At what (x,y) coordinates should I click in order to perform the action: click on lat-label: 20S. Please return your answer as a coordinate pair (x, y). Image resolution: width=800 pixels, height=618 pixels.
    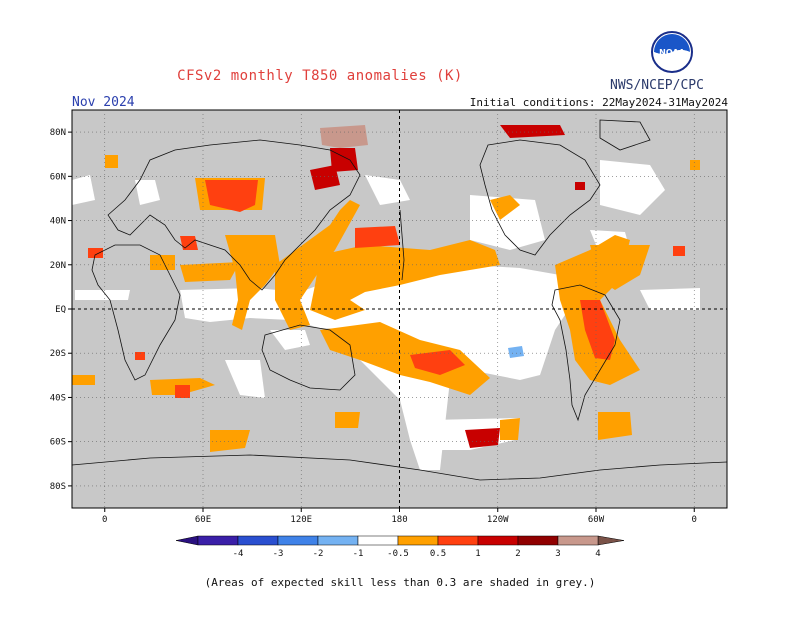
    Looking at the image, I should click on (58, 354).